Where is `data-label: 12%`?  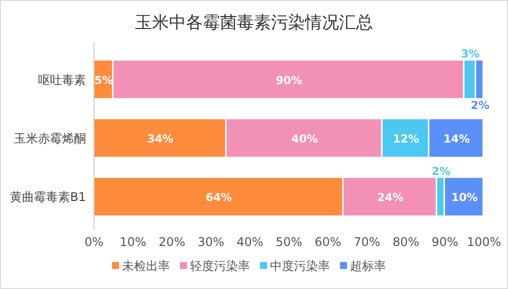
data-label: 12% is located at coordinates (406, 139).